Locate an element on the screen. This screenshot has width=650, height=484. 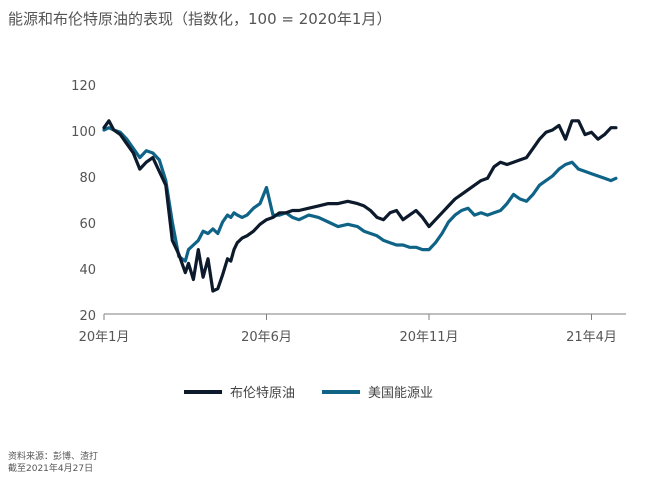
as-of-note: 截至2021年4月27日 is located at coordinates (51, 469).